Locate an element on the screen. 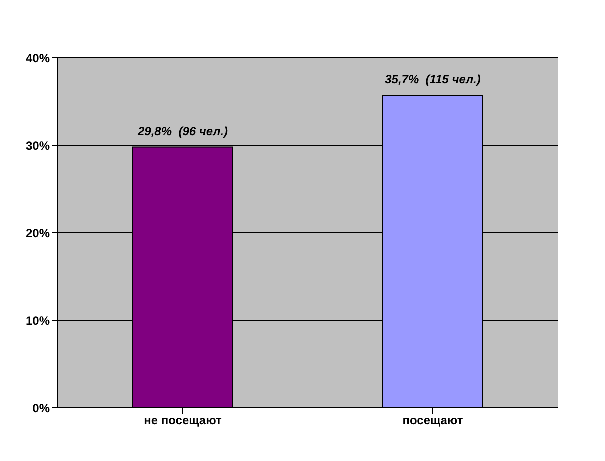  data-label: 29,8% (96 чел.) is located at coordinates (182, 131).